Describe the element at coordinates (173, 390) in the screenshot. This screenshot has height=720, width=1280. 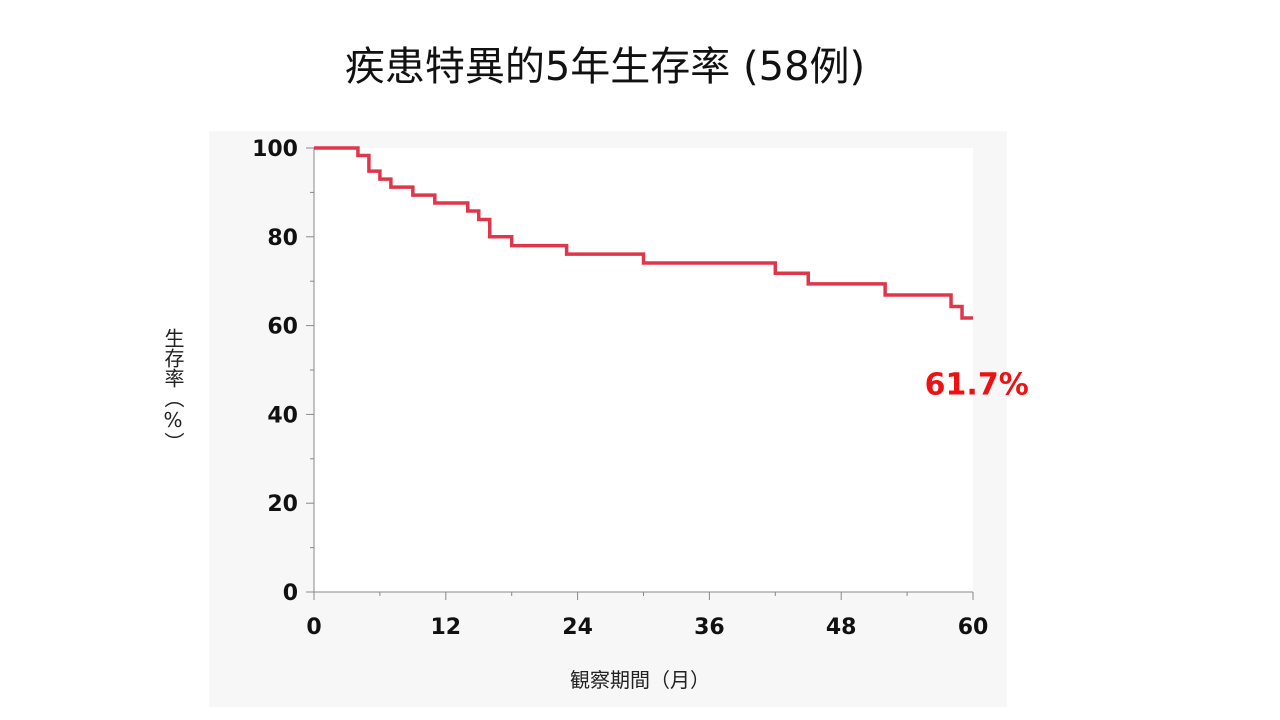
I see `y-axis-label: 生存率（%）` at that location.